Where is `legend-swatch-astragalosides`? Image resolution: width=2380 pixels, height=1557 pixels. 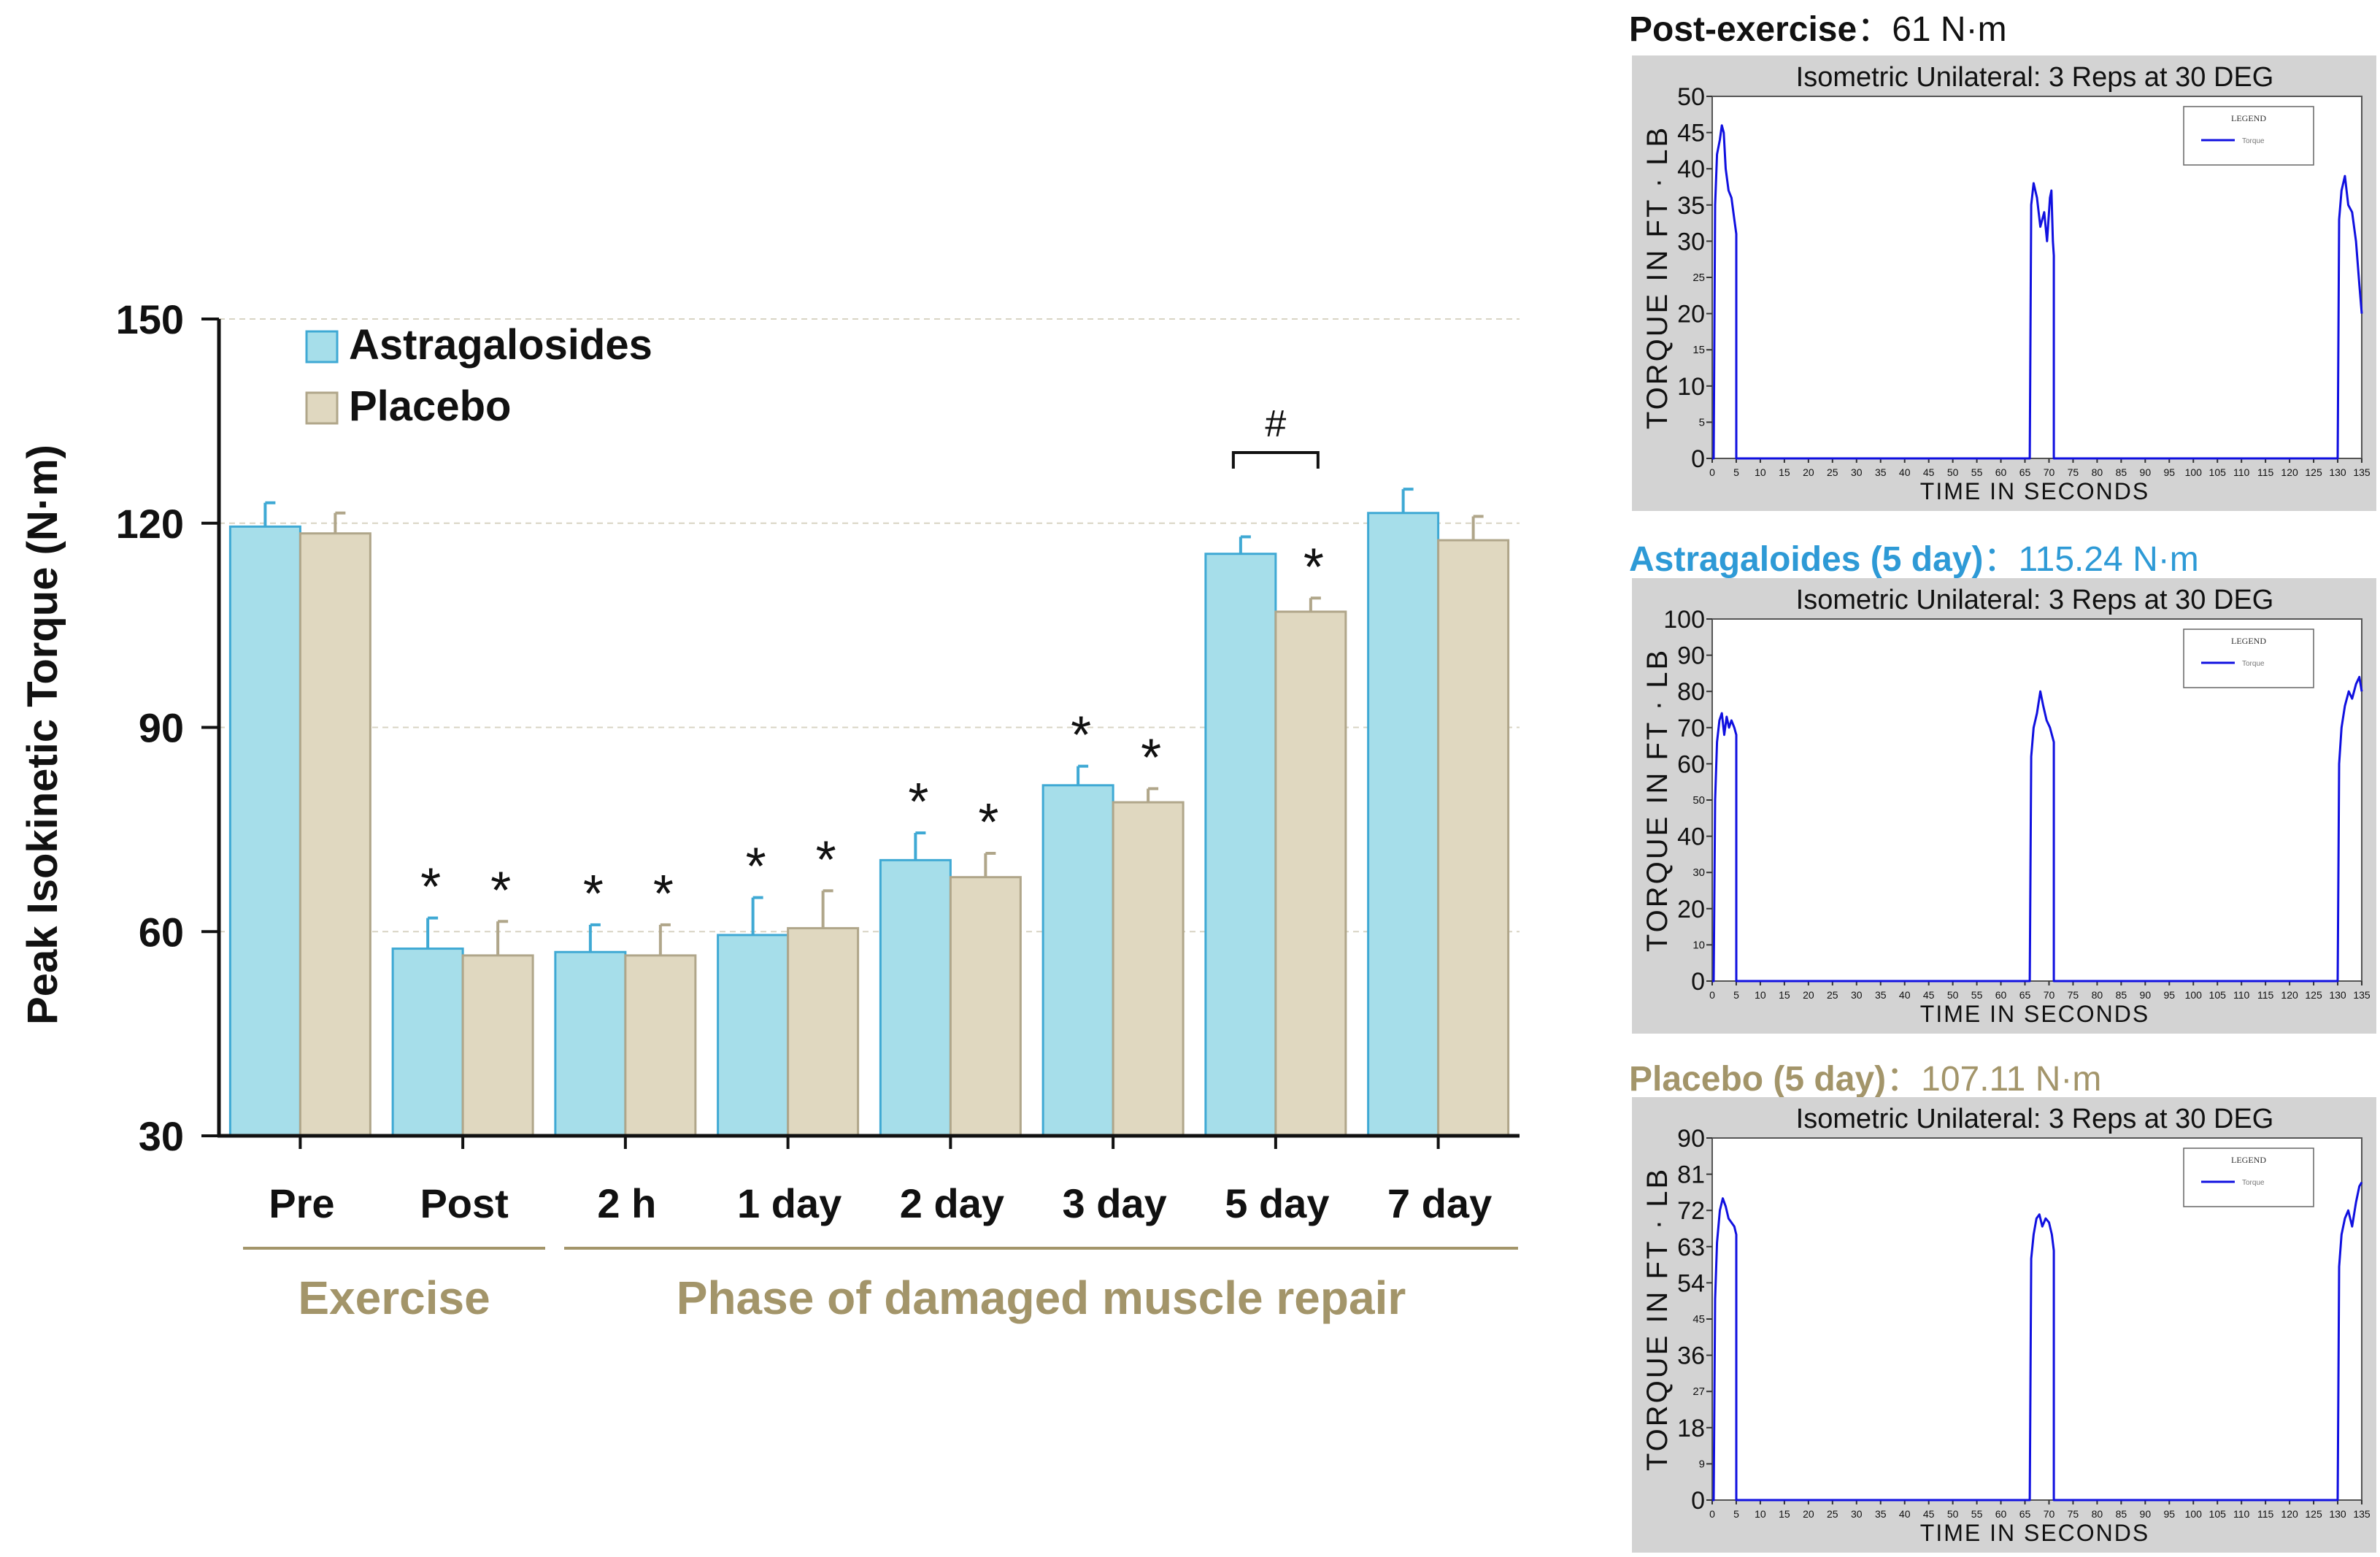
legend-swatch-astragalosides is located at coordinates (322, 347).